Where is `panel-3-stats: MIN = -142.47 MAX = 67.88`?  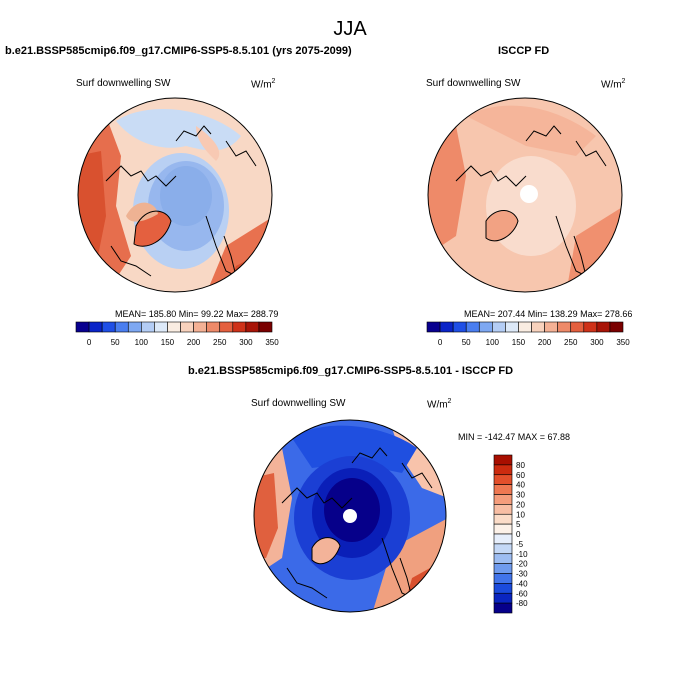
panel-3-stats: MIN = -142.47 MAX = 67.88 is located at coordinates (514, 437).